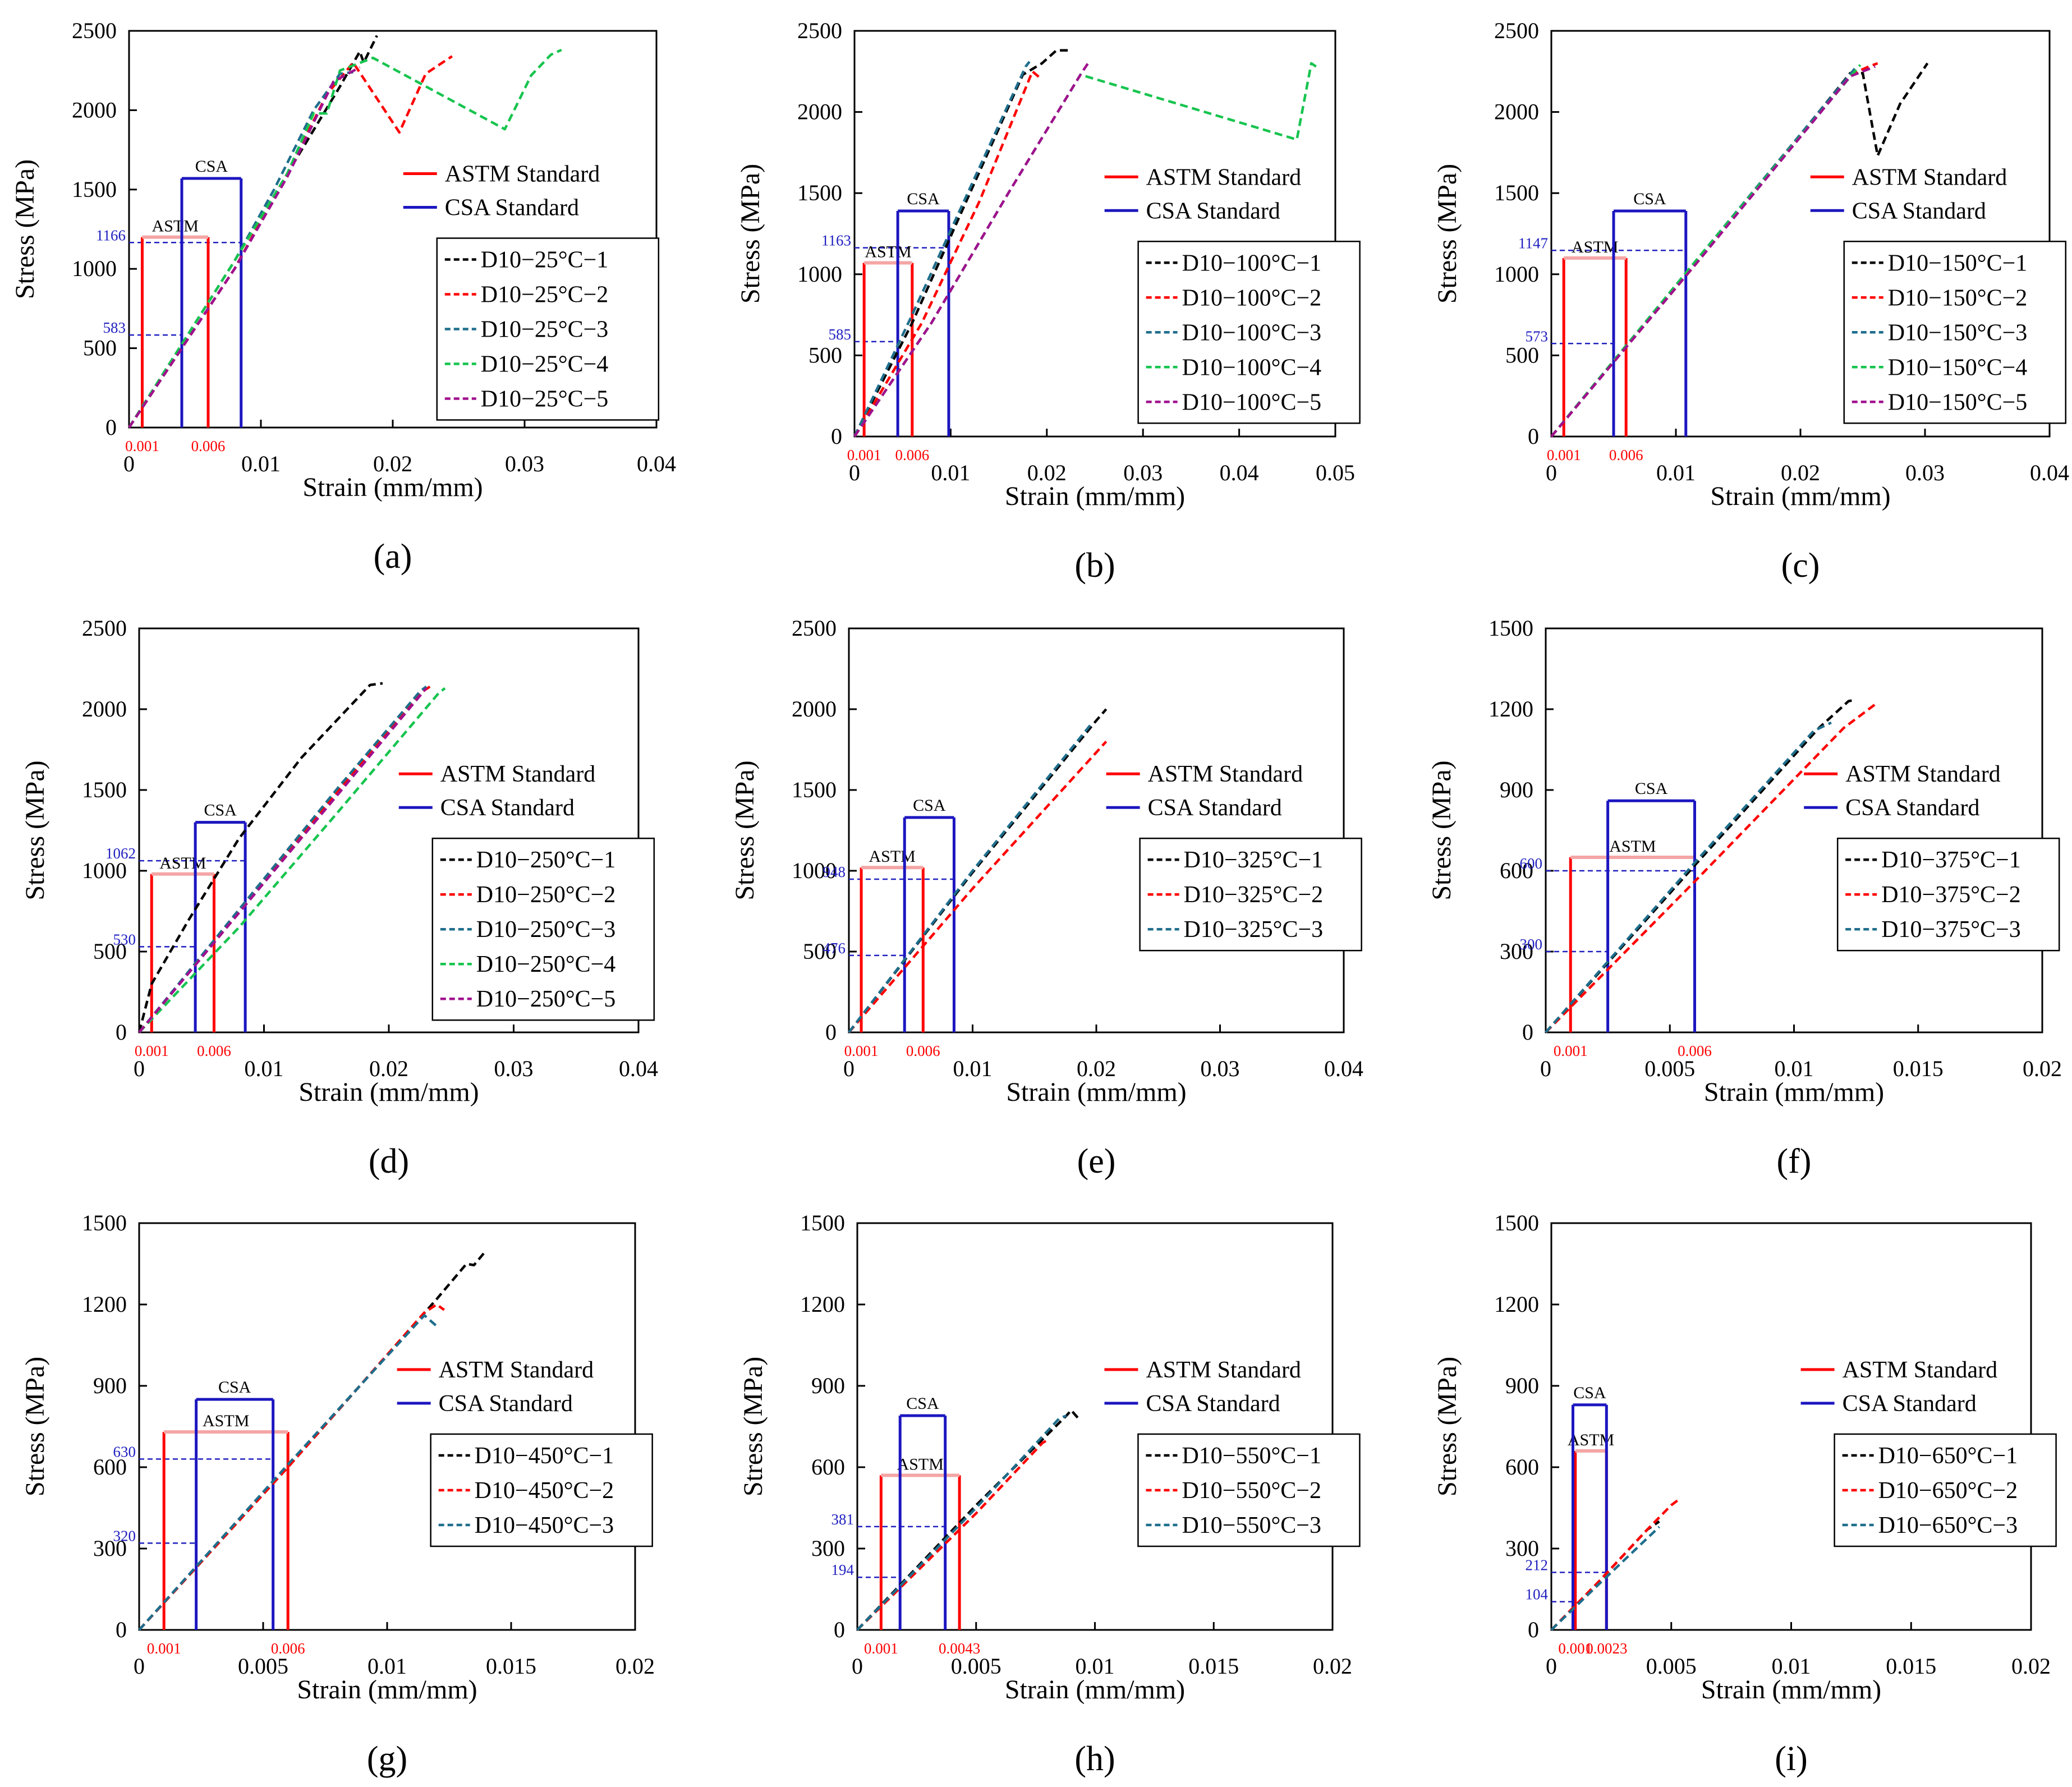 The image size is (2072, 1787). I want to click on stress-guide-label: 573, so click(1537, 336).